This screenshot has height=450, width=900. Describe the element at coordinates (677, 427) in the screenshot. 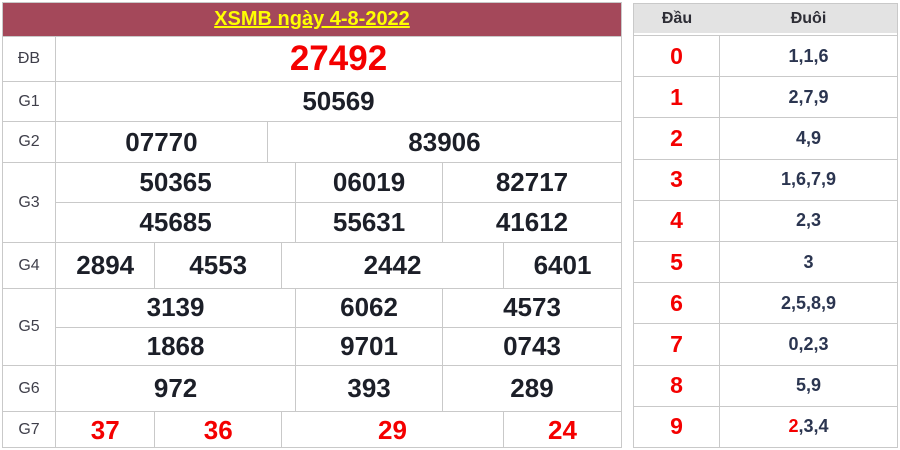

I see `head-digit: 9` at that location.